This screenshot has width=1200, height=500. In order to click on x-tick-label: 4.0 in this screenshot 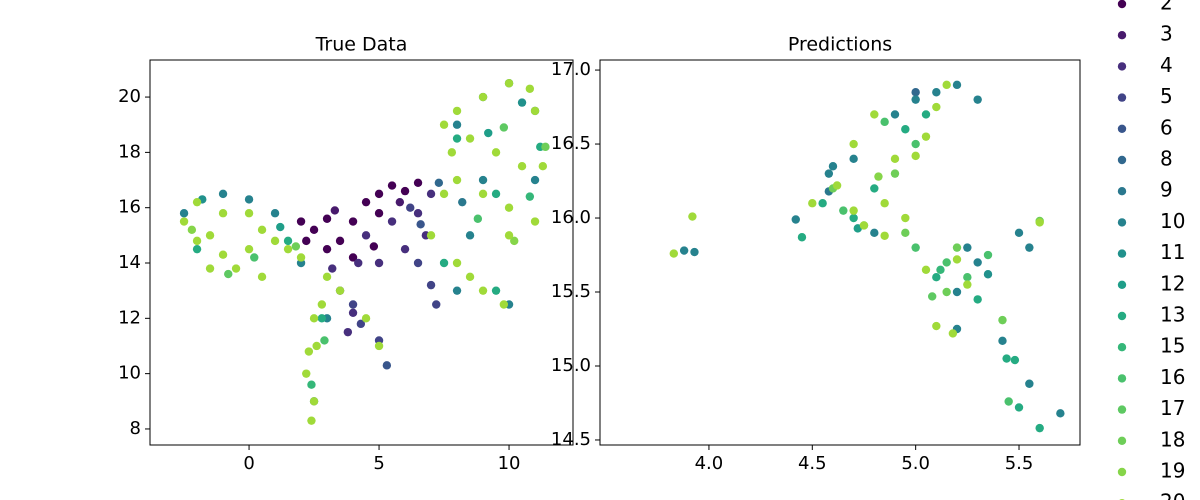, I will do `click(709, 463)`.